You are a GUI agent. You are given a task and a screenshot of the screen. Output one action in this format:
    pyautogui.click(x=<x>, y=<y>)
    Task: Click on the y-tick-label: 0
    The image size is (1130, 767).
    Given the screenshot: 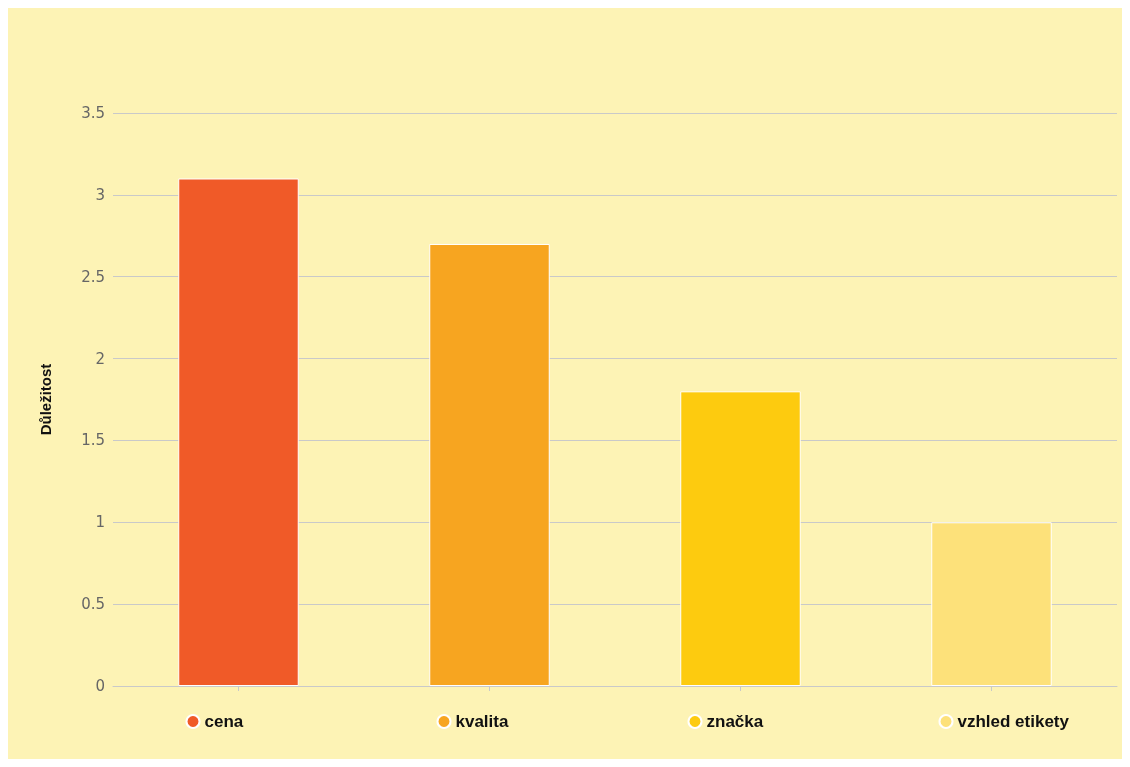 What is the action you would take?
    pyautogui.click(x=100, y=686)
    